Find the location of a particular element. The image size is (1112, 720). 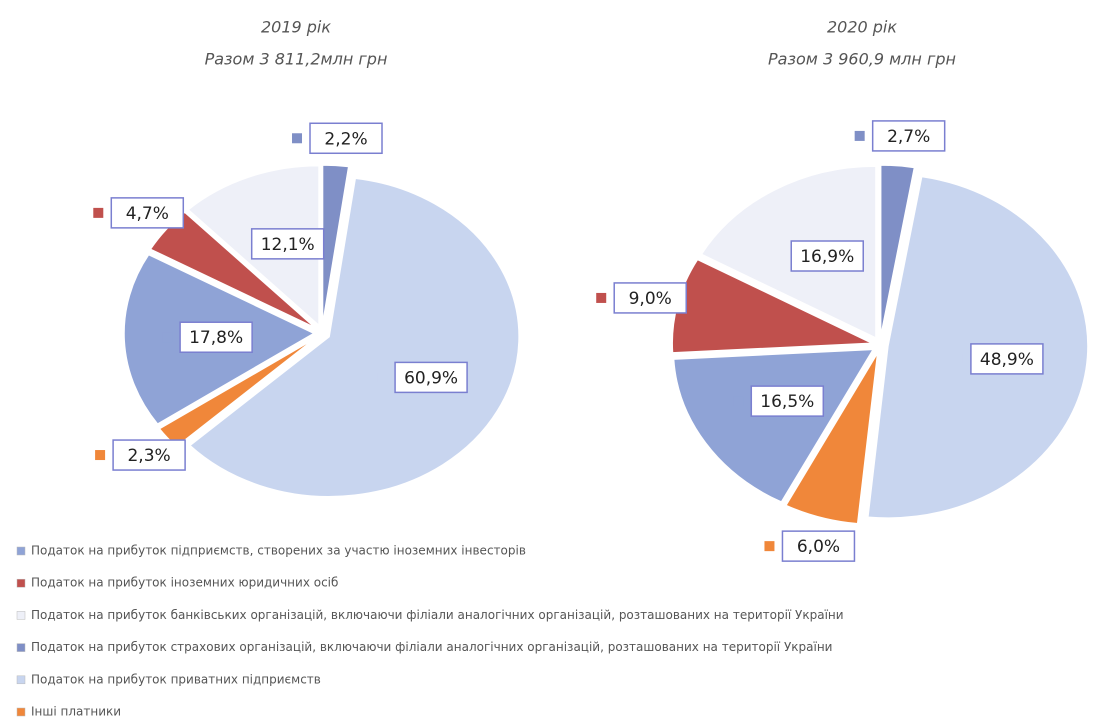

data-label: 16,5% is located at coordinates (787, 402).